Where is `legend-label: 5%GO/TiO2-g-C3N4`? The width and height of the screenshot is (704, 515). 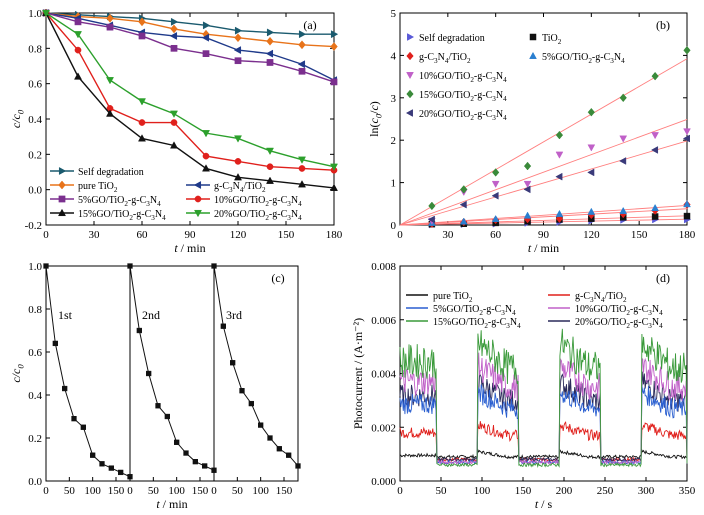
legend-label: 5%GO/TiO2-g-C3N4 is located at coordinates (474, 310).